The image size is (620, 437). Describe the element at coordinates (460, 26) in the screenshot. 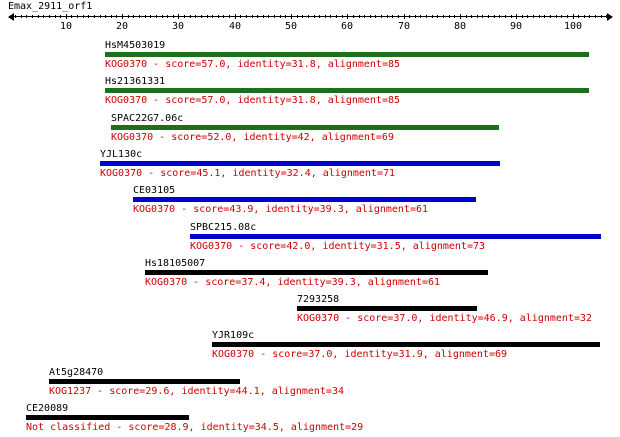

I see `ruler-tick-label: 80` at that location.